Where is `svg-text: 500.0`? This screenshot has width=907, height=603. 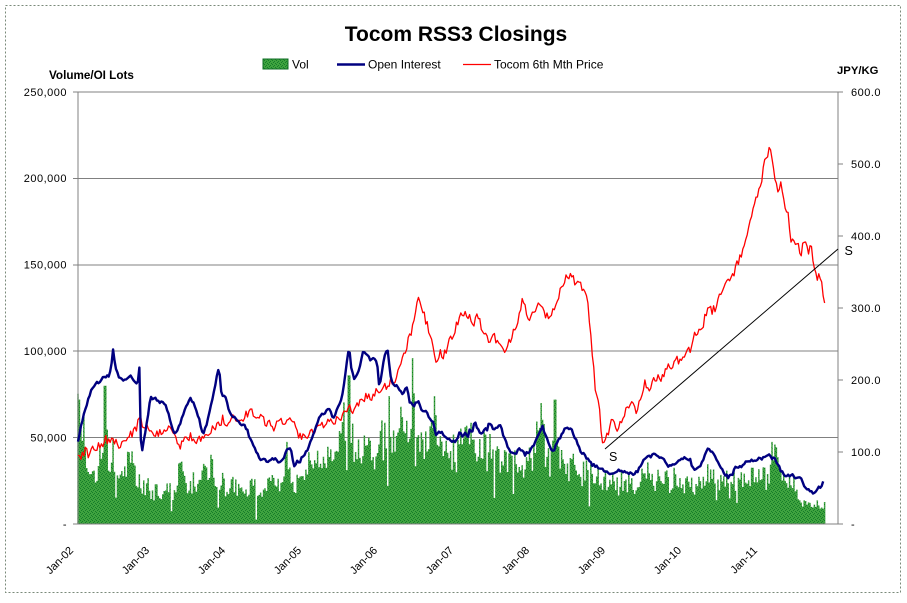
svg-text: 500.0 is located at coordinates (866, 165).